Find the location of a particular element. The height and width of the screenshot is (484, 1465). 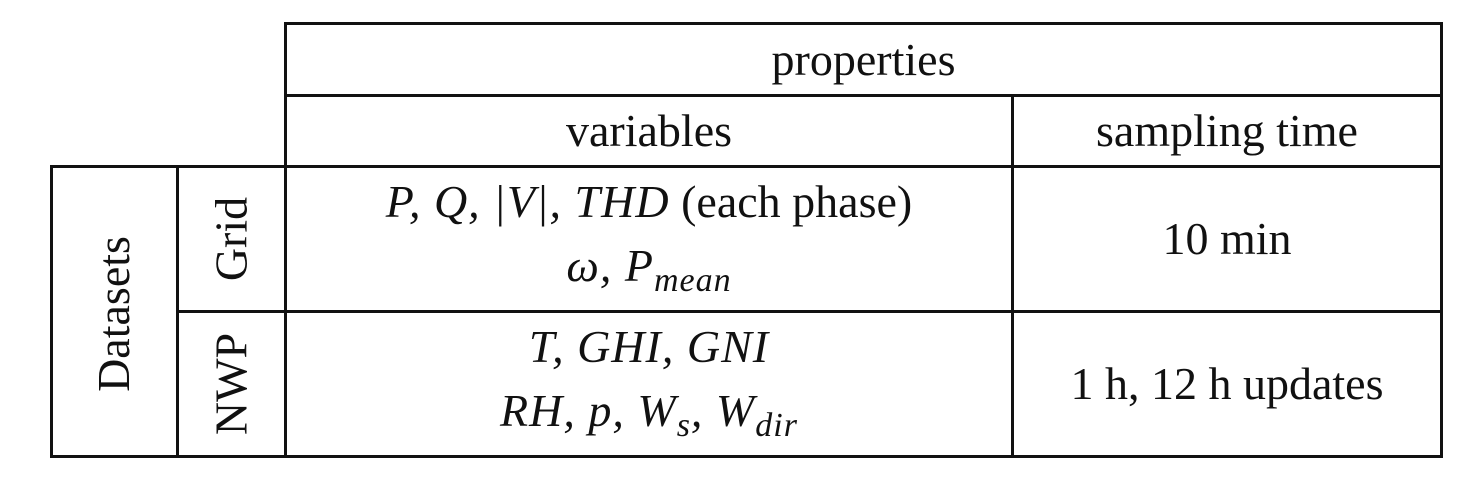

grid-row-label: Grid is located at coordinates (231, 239).